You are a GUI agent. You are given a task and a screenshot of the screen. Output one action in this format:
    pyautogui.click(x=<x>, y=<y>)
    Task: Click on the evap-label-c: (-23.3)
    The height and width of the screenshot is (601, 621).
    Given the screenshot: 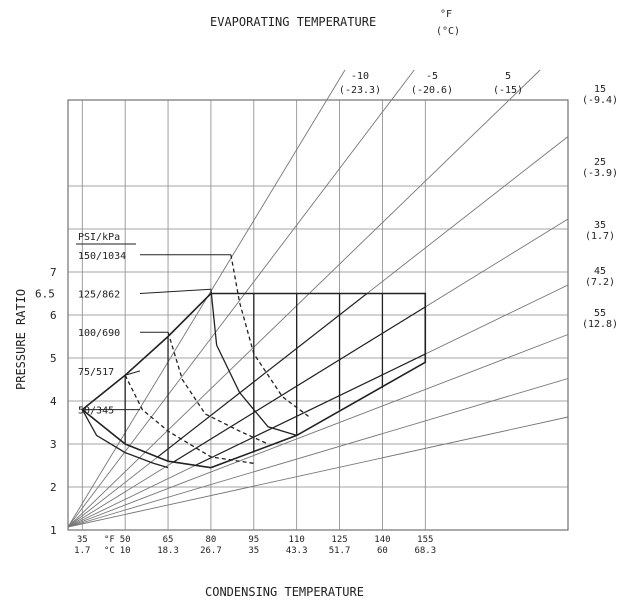 What is the action you would take?
    pyautogui.click(x=360, y=90)
    